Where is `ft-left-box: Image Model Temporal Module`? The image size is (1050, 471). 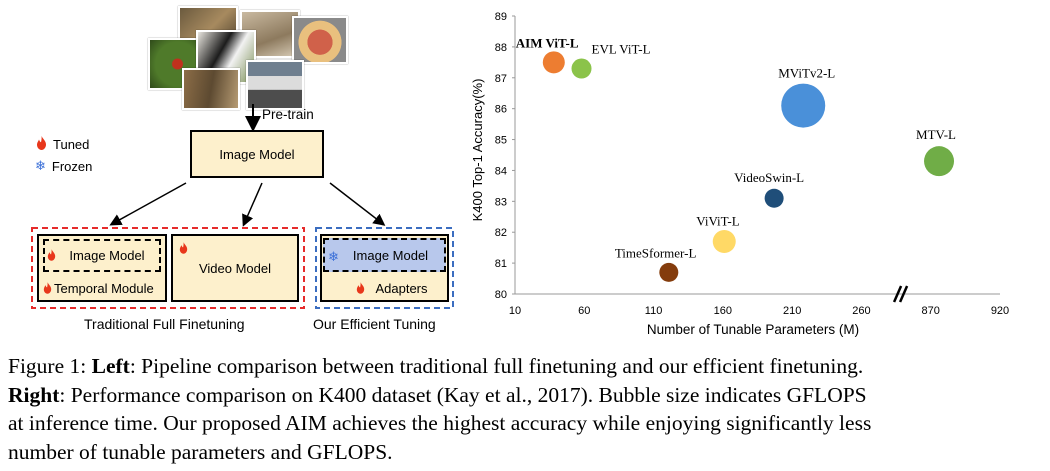
ft-left-box: Image Model Temporal Module is located at coordinates (102, 268).